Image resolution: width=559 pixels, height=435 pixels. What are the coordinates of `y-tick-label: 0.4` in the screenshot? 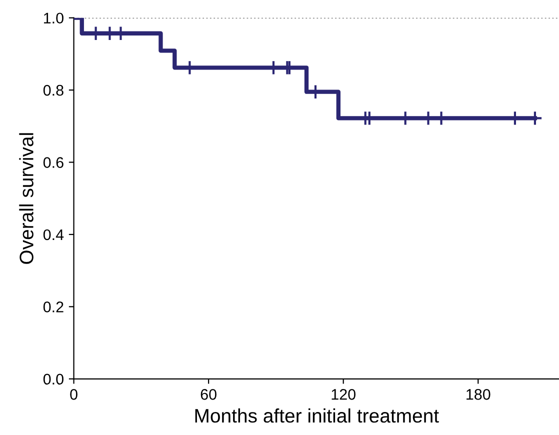 It's located at (53, 234).